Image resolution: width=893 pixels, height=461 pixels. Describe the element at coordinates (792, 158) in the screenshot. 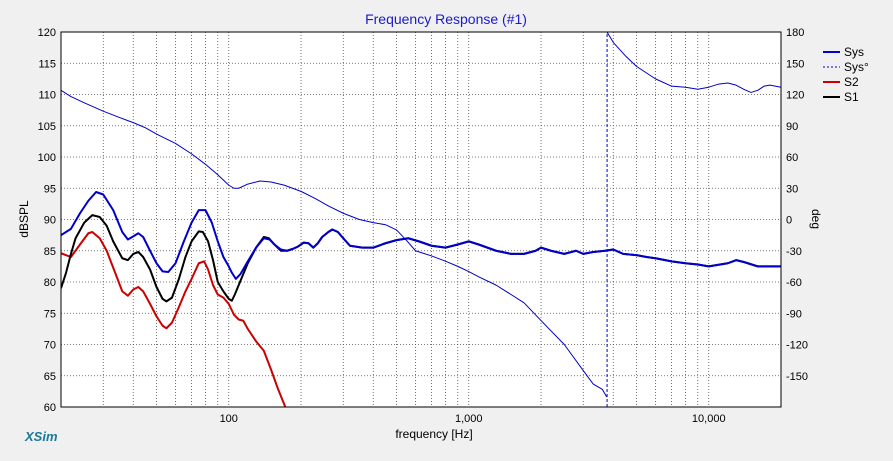

I see `y2-tick-label: 60` at that location.